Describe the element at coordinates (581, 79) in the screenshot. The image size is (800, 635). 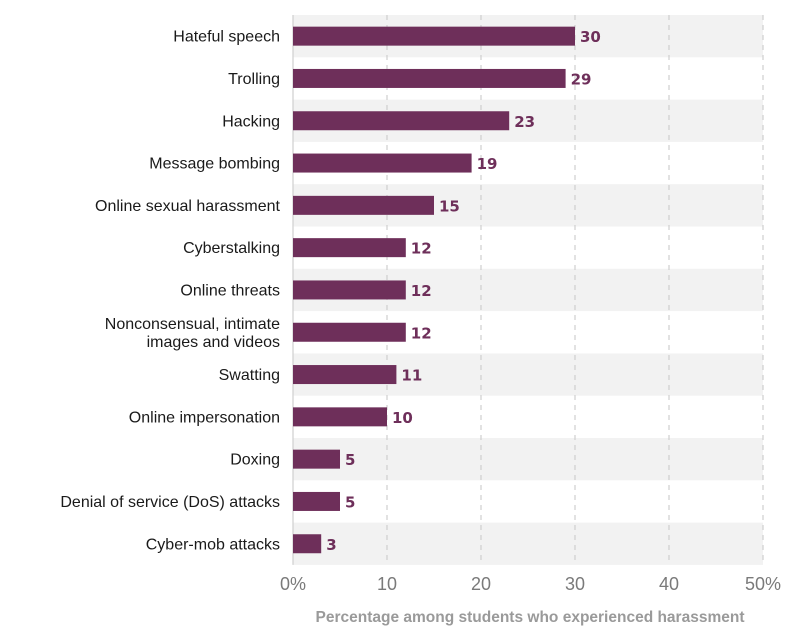
I see `value-label: 29` at that location.